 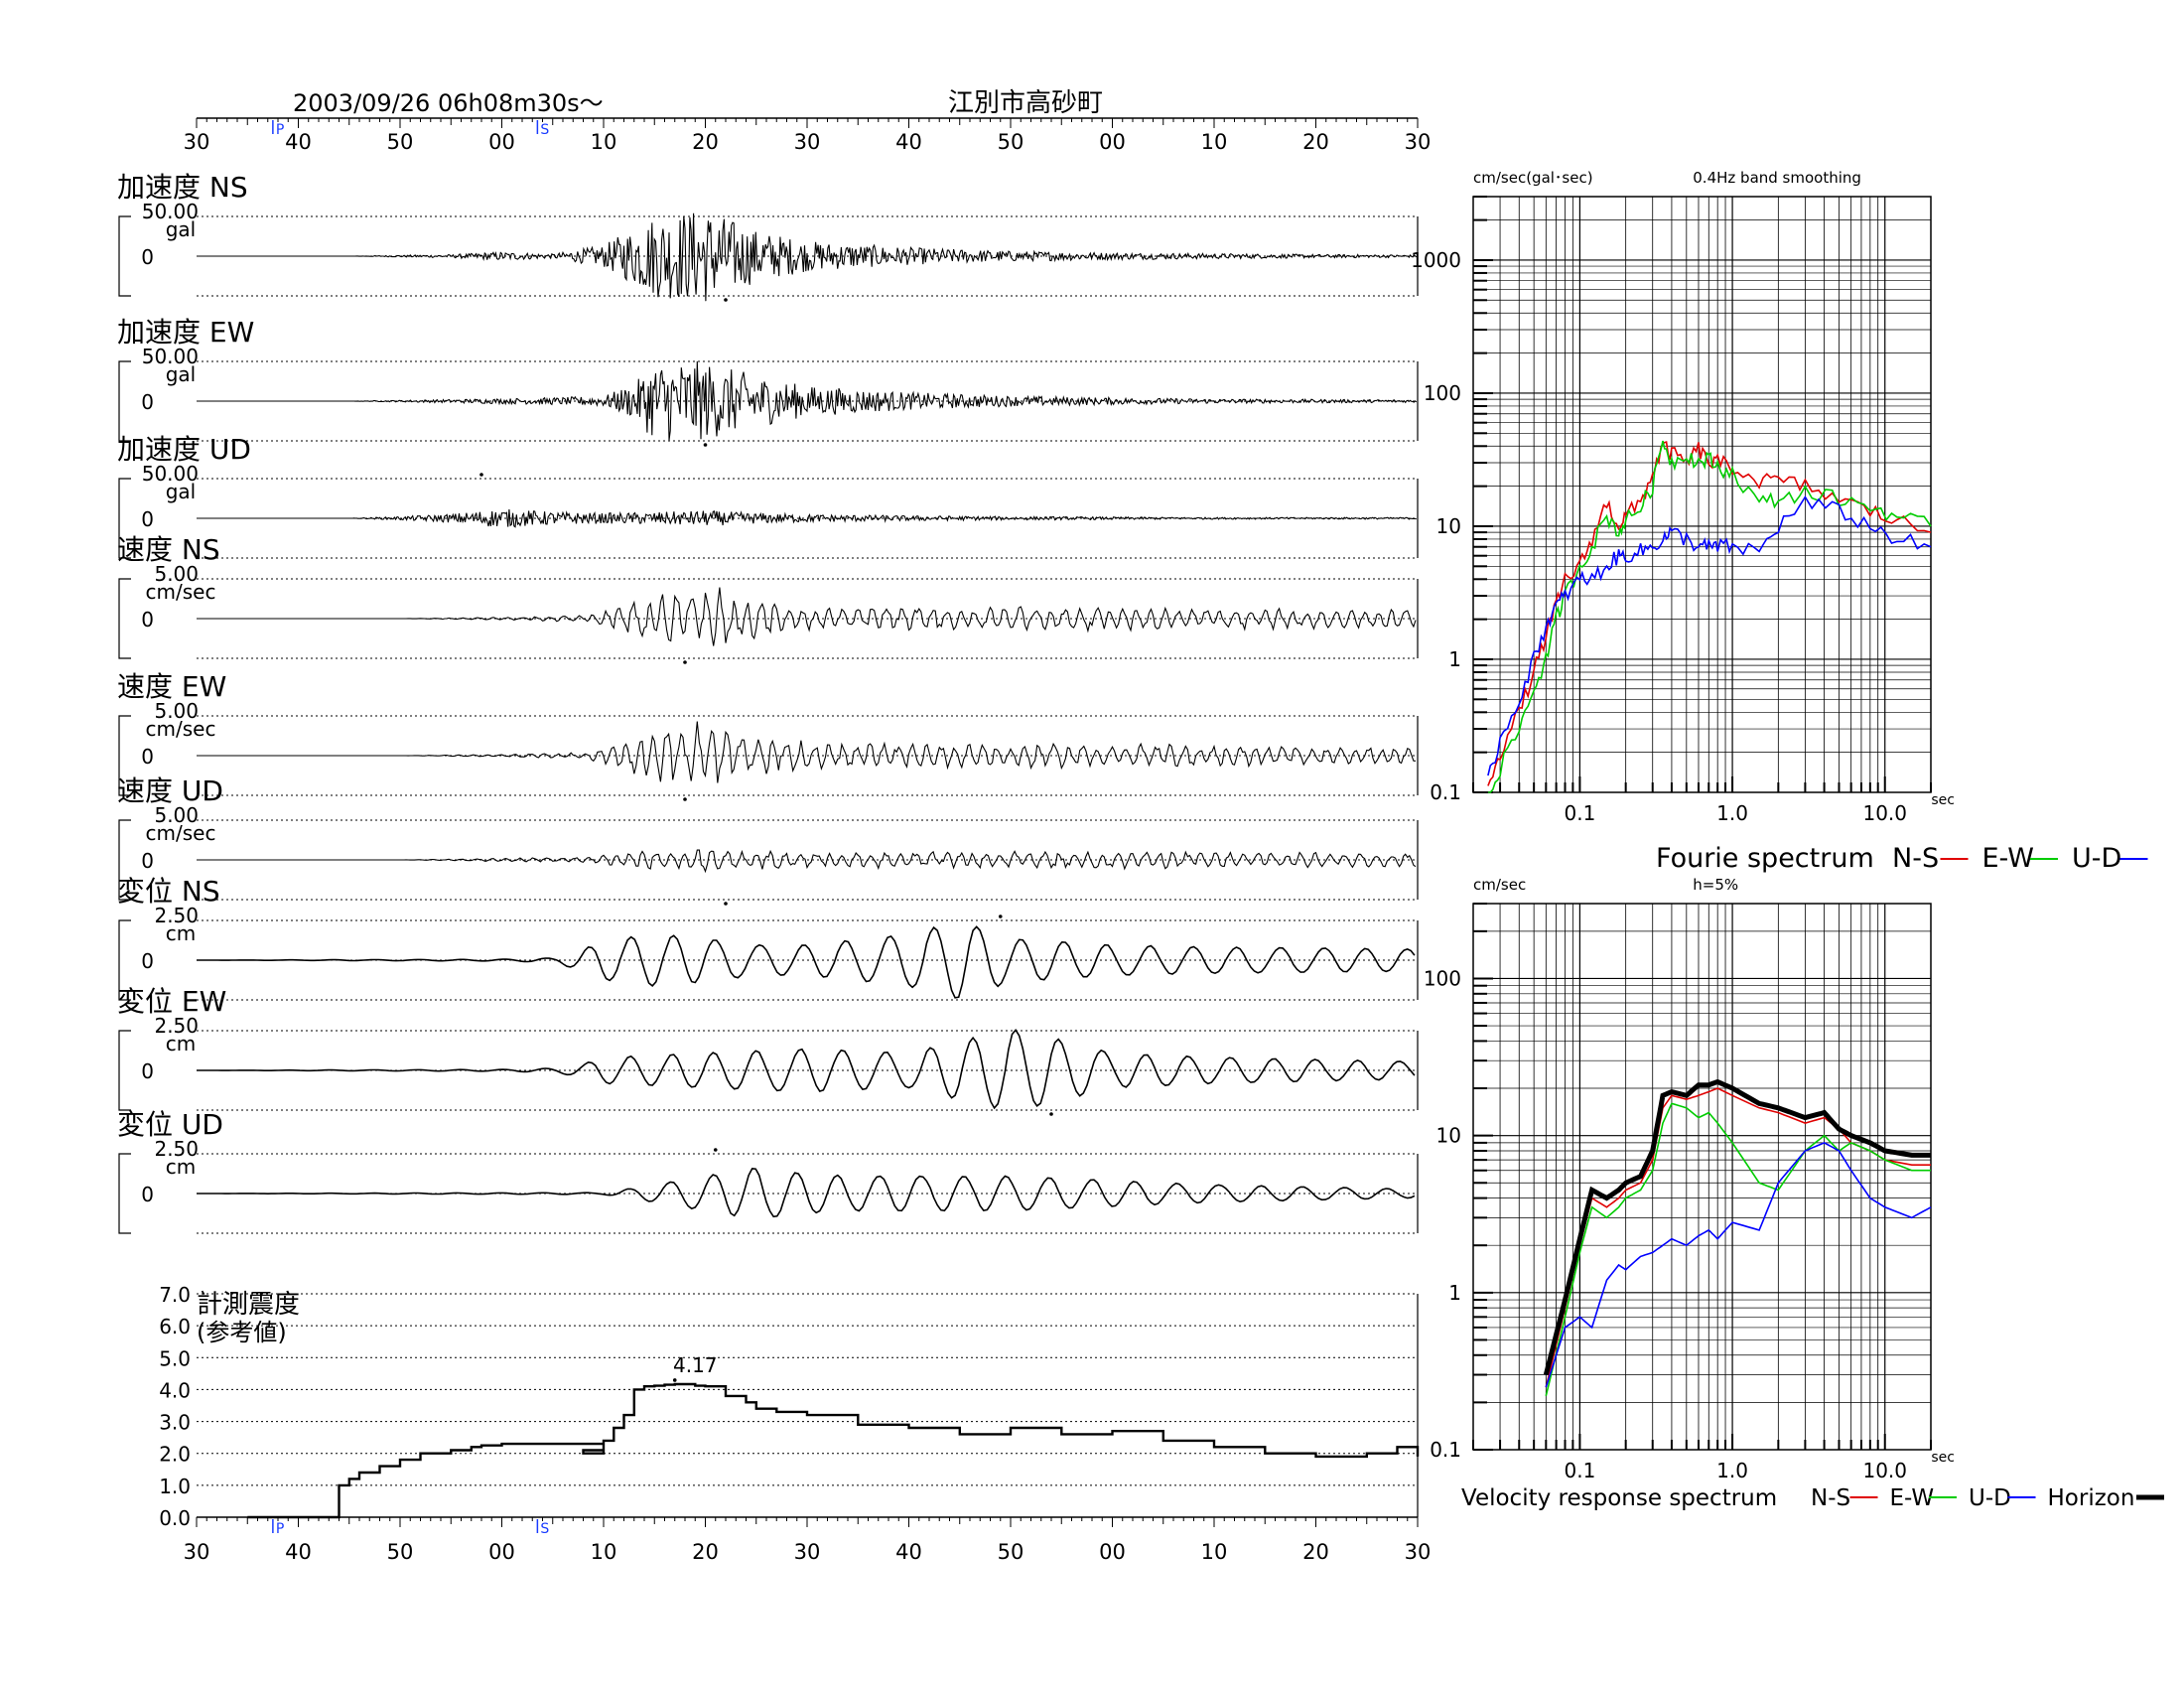 I want to click on x-tick-label: 1.0, so click(x=1732, y=1470).